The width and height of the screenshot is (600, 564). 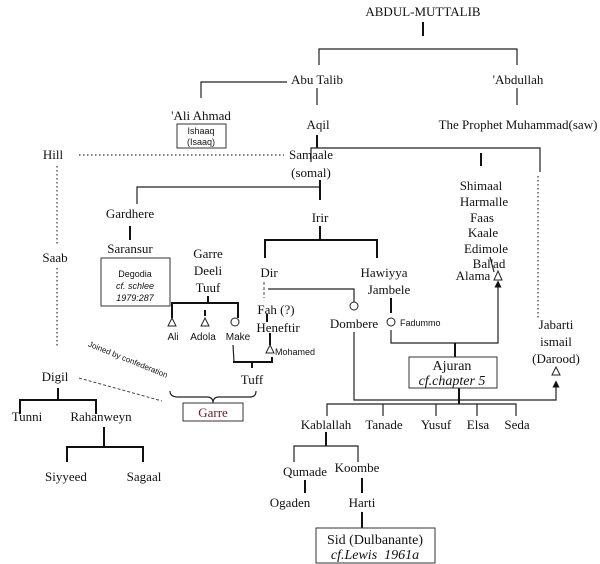 I want to click on garre-box-label: Garre, so click(x=213, y=412).